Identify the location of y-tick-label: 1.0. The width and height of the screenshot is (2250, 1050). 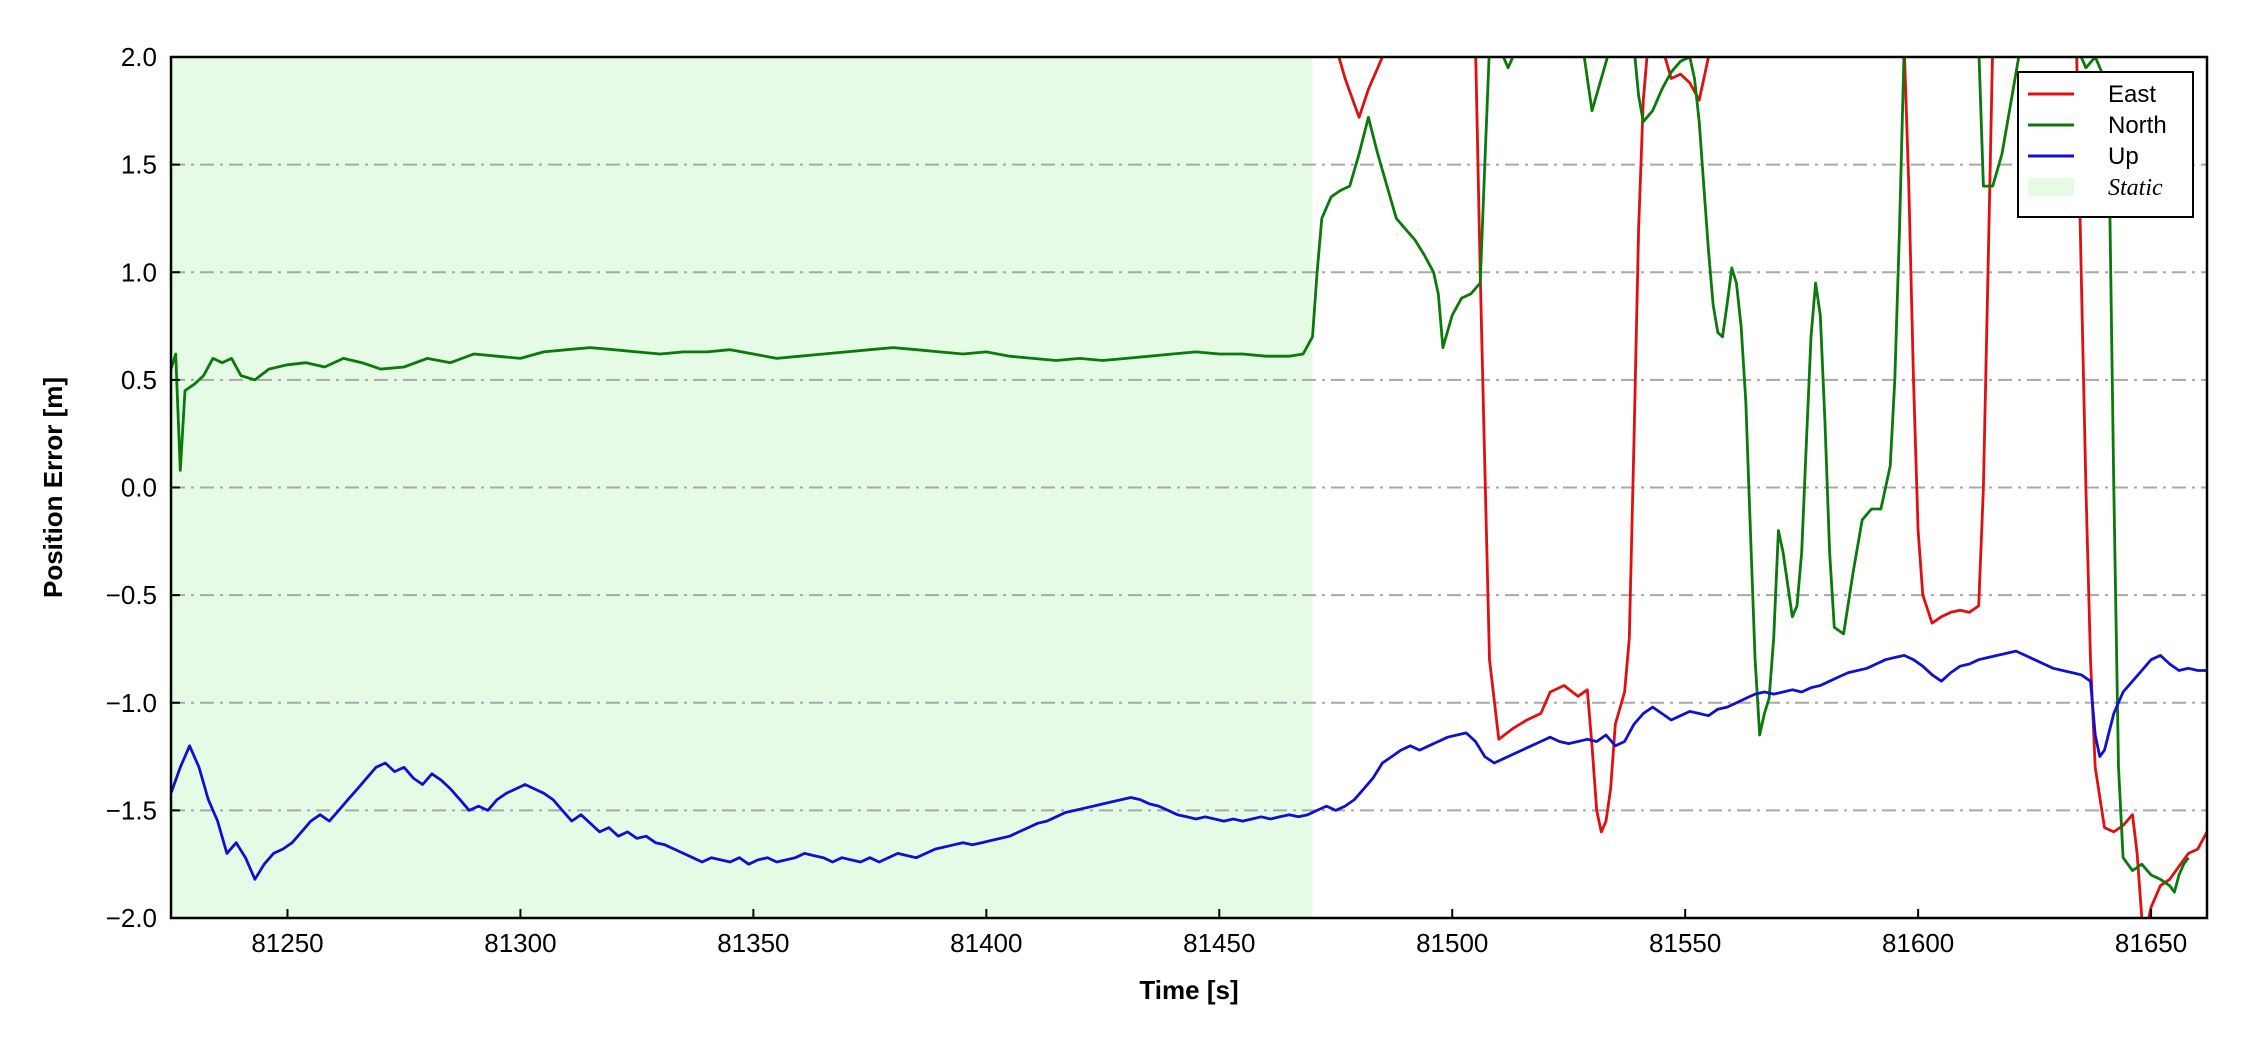
(139, 272).